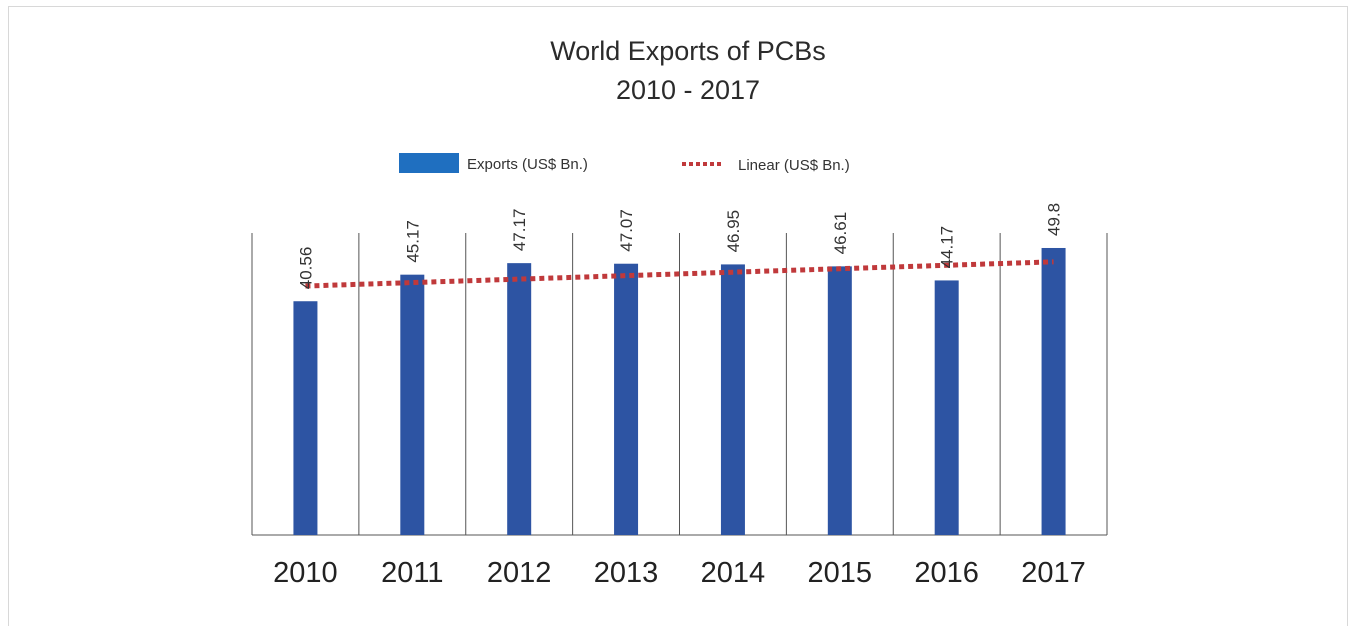 This screenshot has height=626, width=1350. Describe the element at coordinates (527, 164) in the screenshot. I see `legend-exports-label: Exports (US$ Bn.)` at that location.